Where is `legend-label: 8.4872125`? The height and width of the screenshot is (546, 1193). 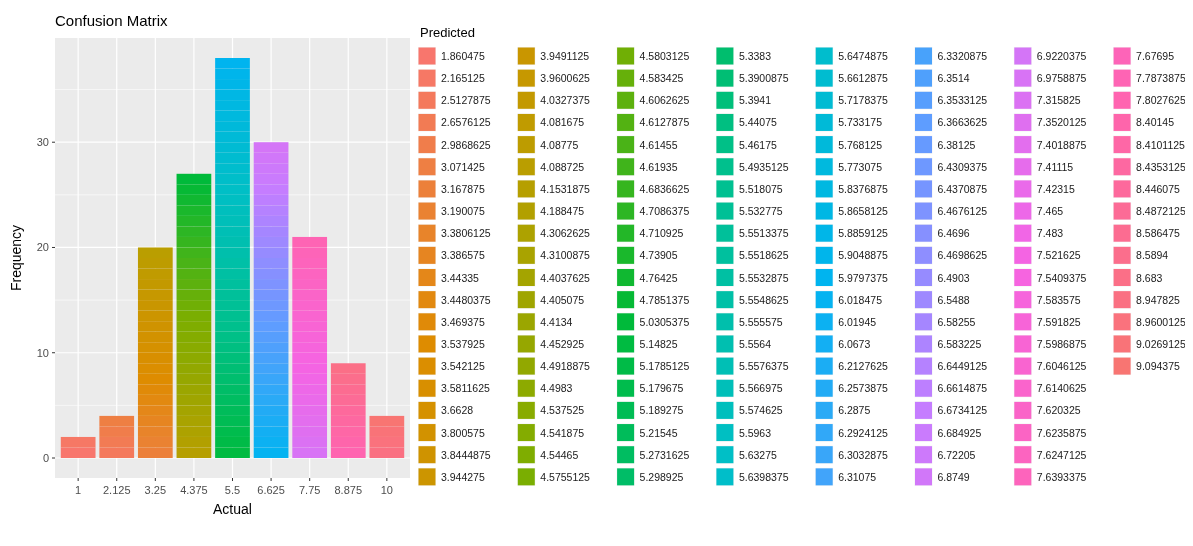
legend-label: 8.4872125 is located at coordinates (1161, 211).